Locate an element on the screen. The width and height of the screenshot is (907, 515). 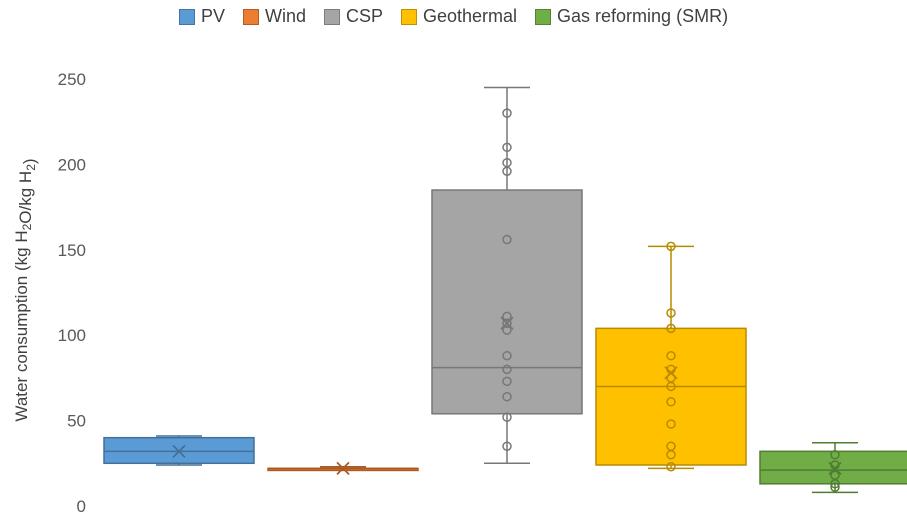
box-wind is located at coordinates (343, 468).